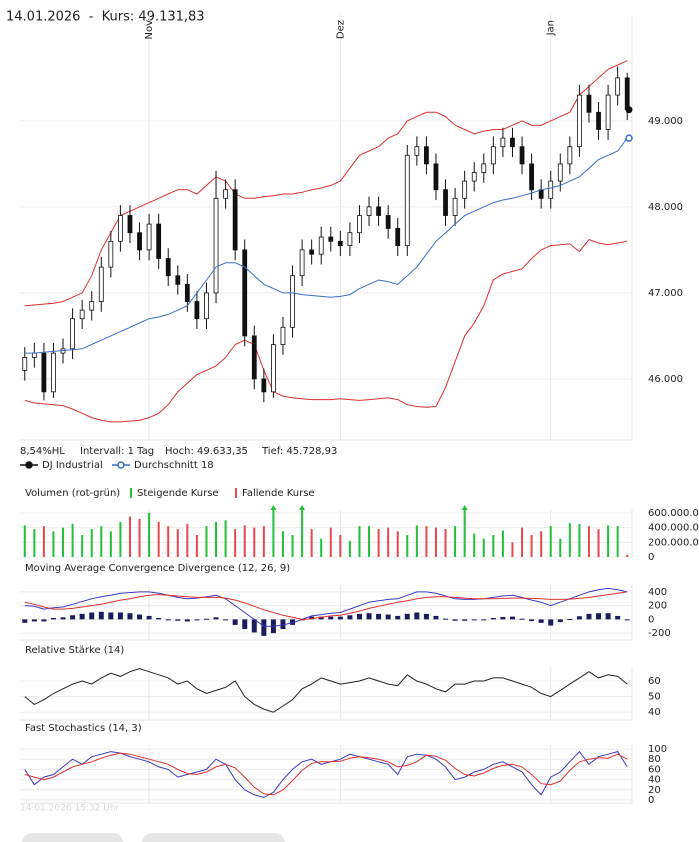 The image size is (699, 842). What do you see at coordinates (657, 606) in the screenshot?
I see `y-tick-label: 200` at bounding box center [657, 606].